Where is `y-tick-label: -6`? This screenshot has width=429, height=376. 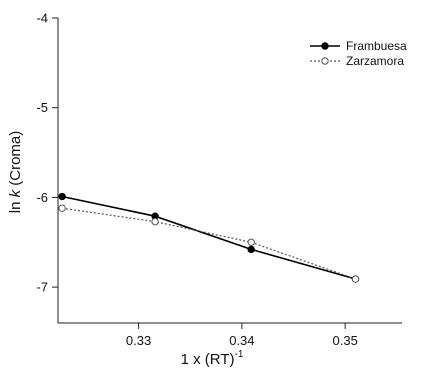
y-tick-label: -6 is located at coordinates (42, 197).